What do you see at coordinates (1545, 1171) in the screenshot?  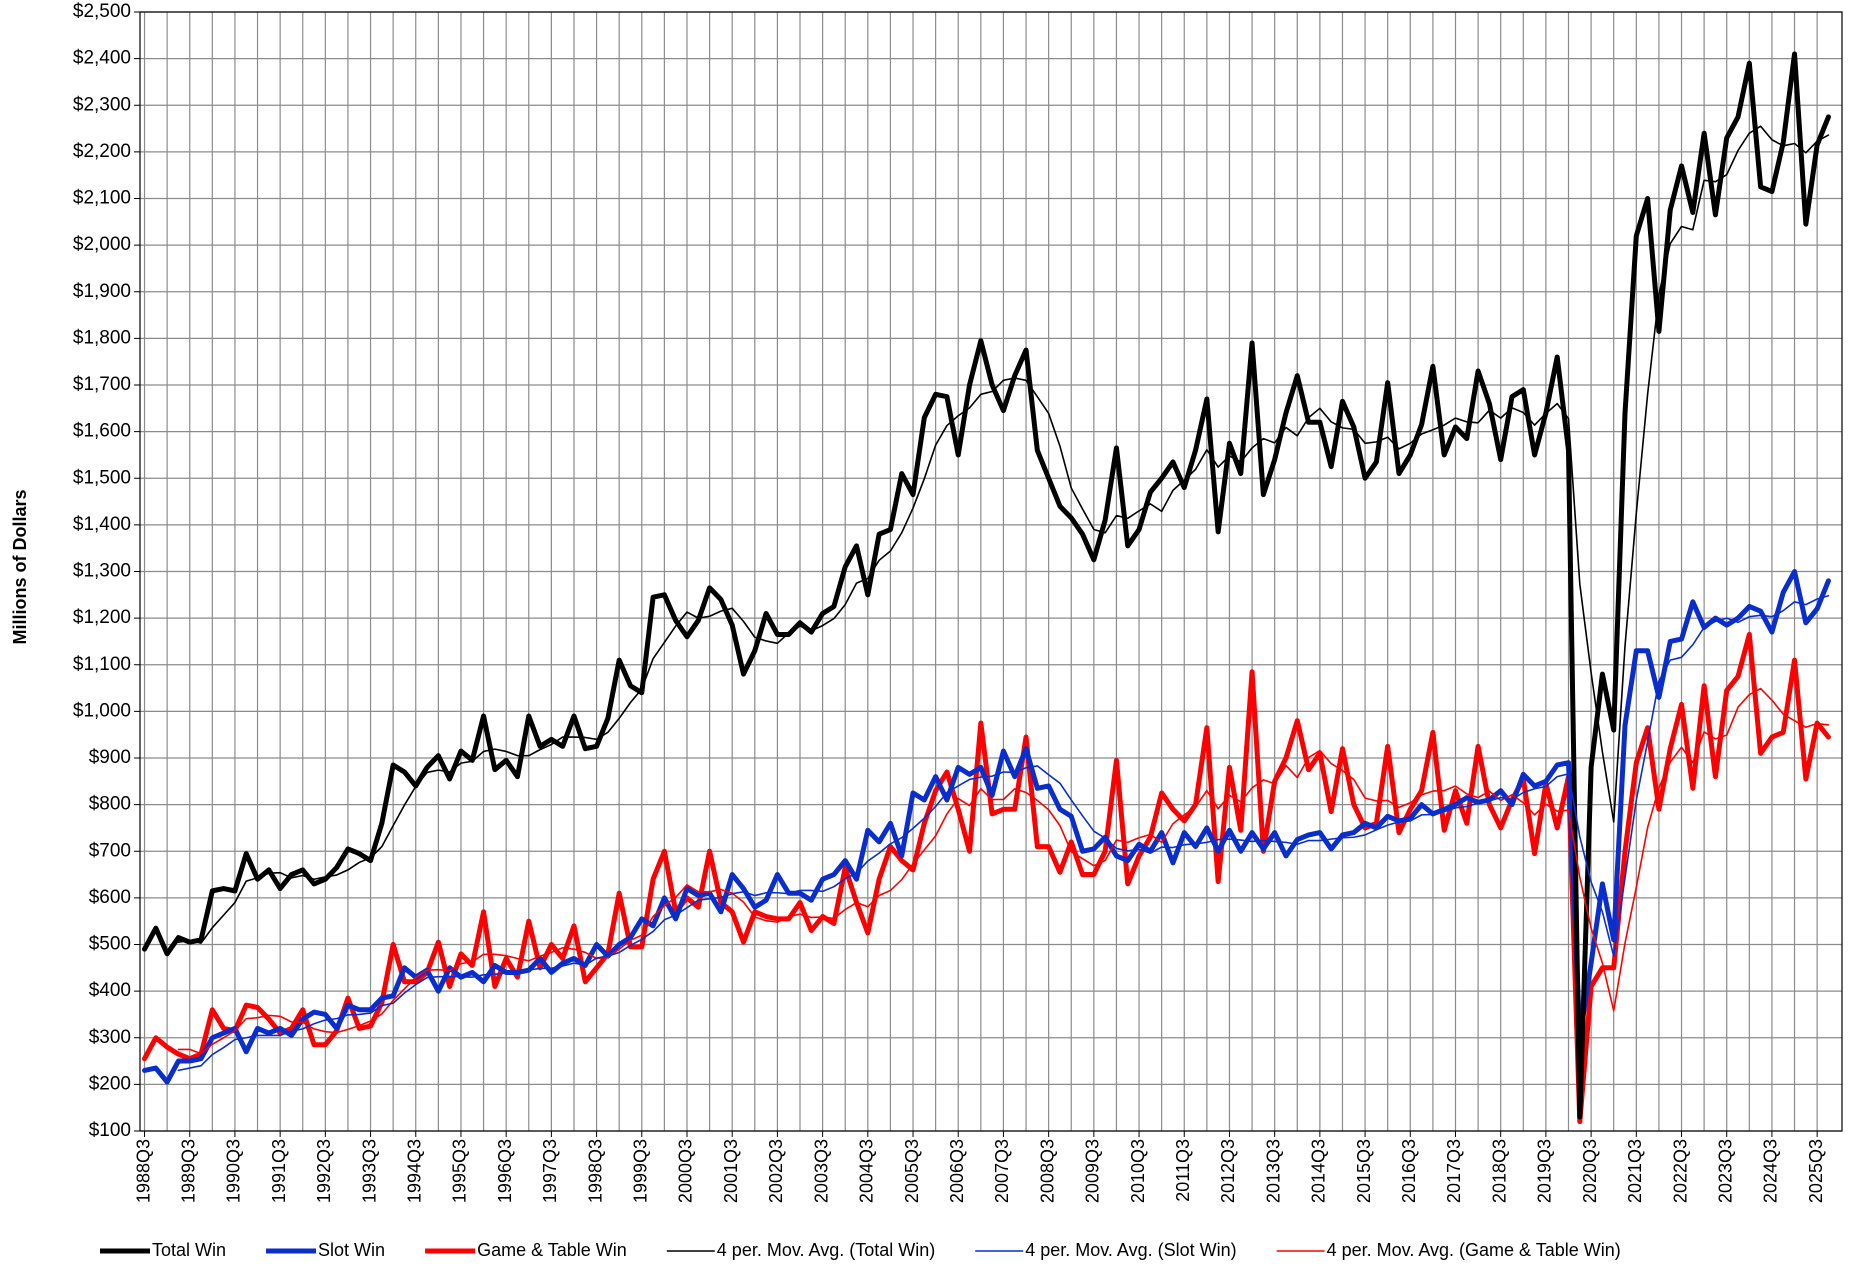 I see `x-tick-label: 2019Q3` at bounding box center [1545, 1171].